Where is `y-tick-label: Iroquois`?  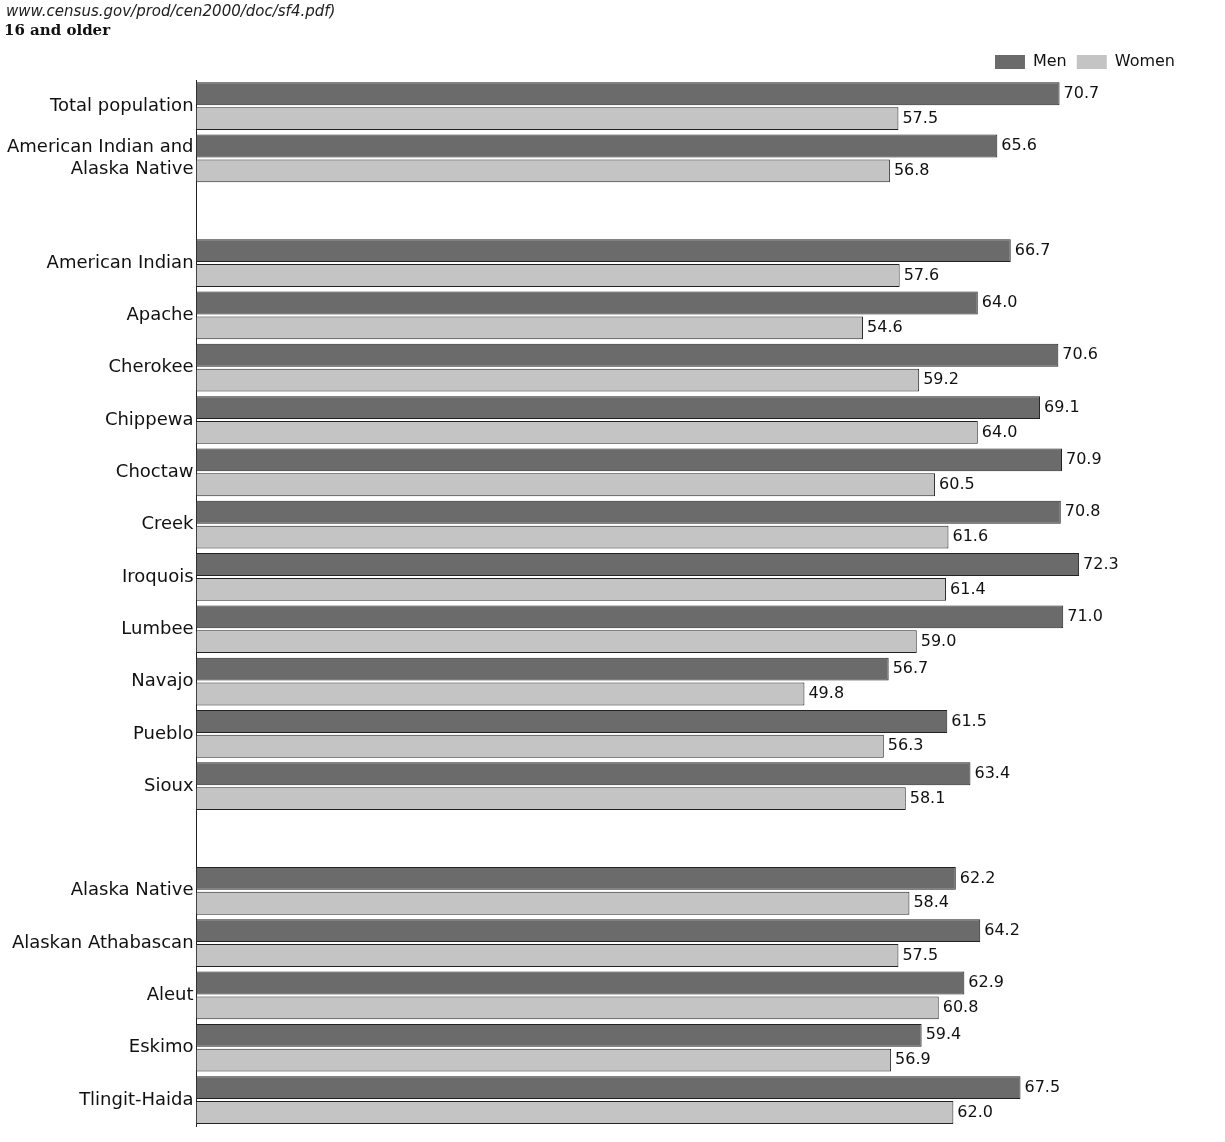 y-tick-label: Iroquois is located at coordinates (157, 575).